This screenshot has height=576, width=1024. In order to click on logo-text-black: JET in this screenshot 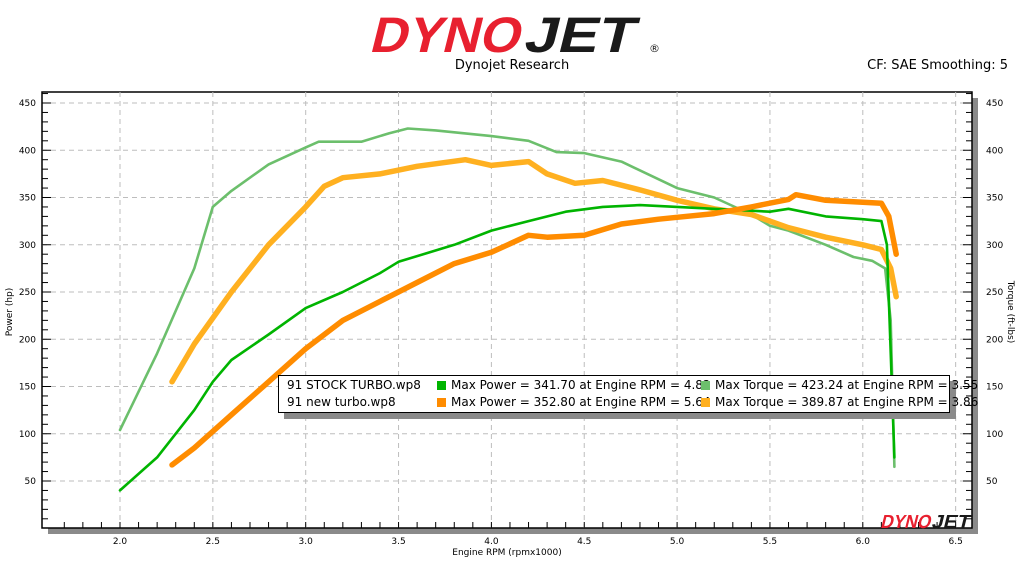, I will do `click(582, 33)`.